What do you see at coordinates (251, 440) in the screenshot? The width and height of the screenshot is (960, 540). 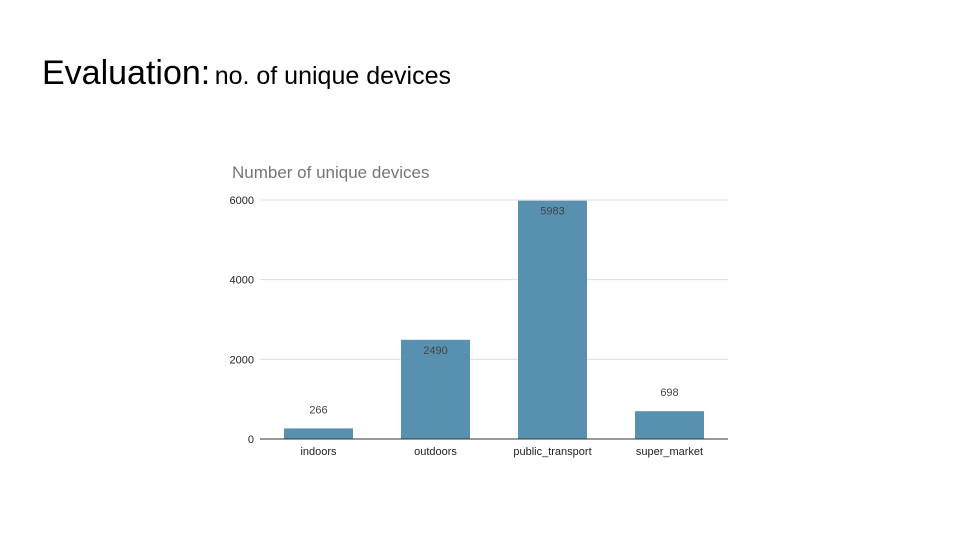 I see `y-tick-label: 0` at bounding box center [251, 440].